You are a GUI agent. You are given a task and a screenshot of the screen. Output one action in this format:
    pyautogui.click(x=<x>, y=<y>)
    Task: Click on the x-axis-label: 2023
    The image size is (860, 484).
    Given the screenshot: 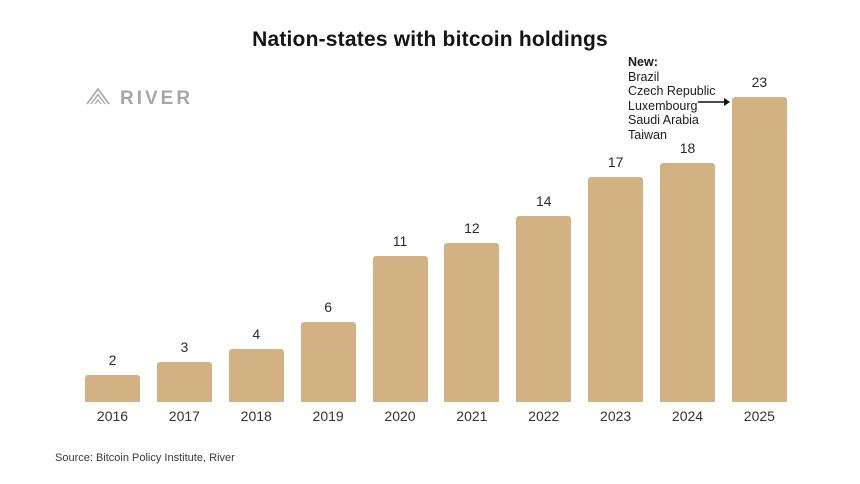 What is the action you would take?
    pyautogui.click(x=616, y=416)
    